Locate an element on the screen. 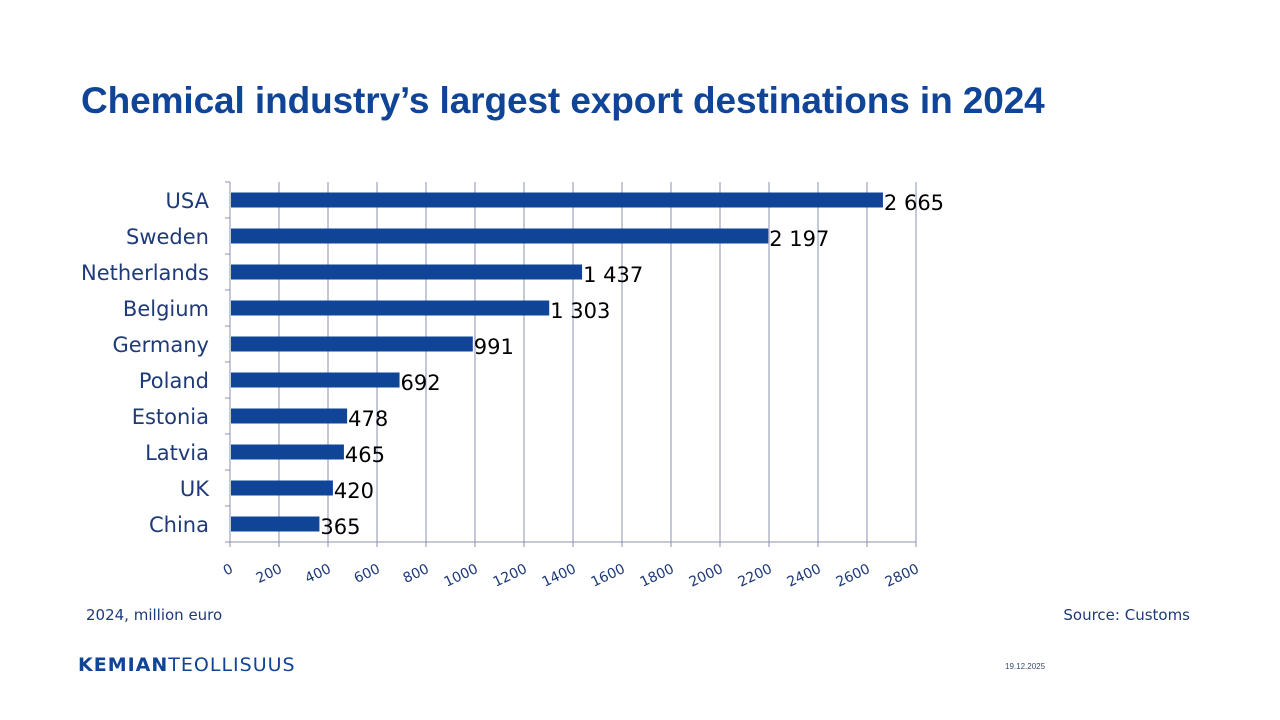 The image size is (1280, 720). x-tick-label: 1600 is located at coordinates (608, 576).